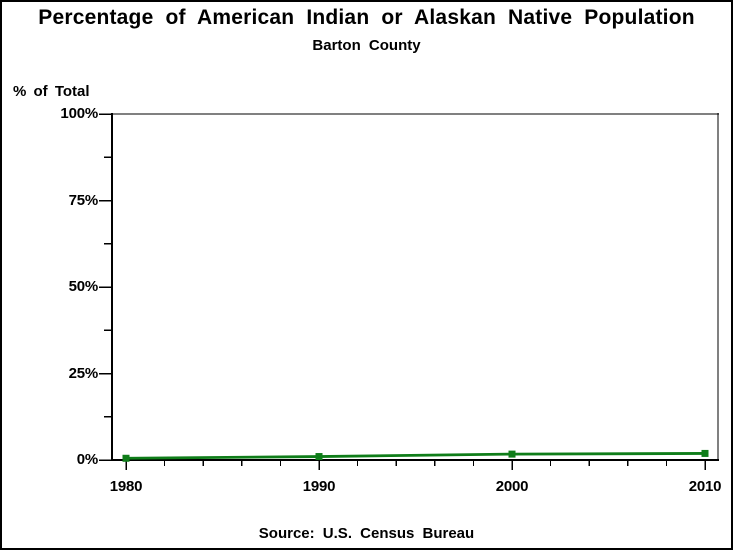 The image size is (733, 550). Describe the element at coordinates (512, 486) in the screenshot. I see `x-tick-label: 2000` at that location.